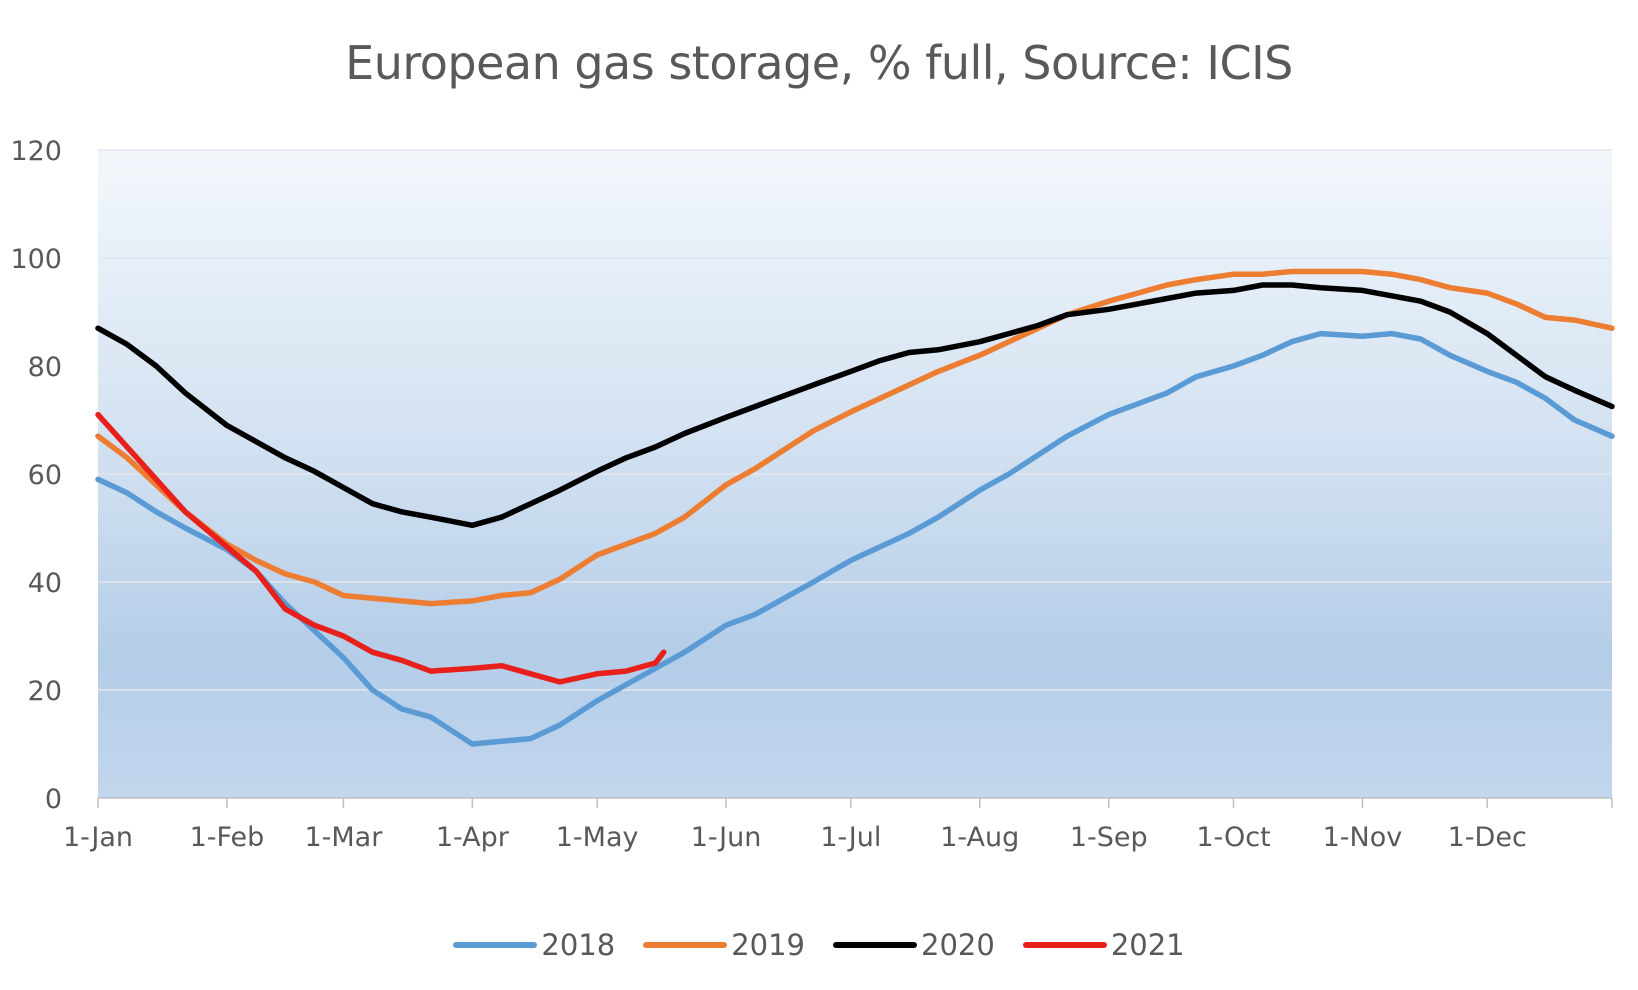  I want to click on x-tick-label: 1-Sep, so click(1109, 837).